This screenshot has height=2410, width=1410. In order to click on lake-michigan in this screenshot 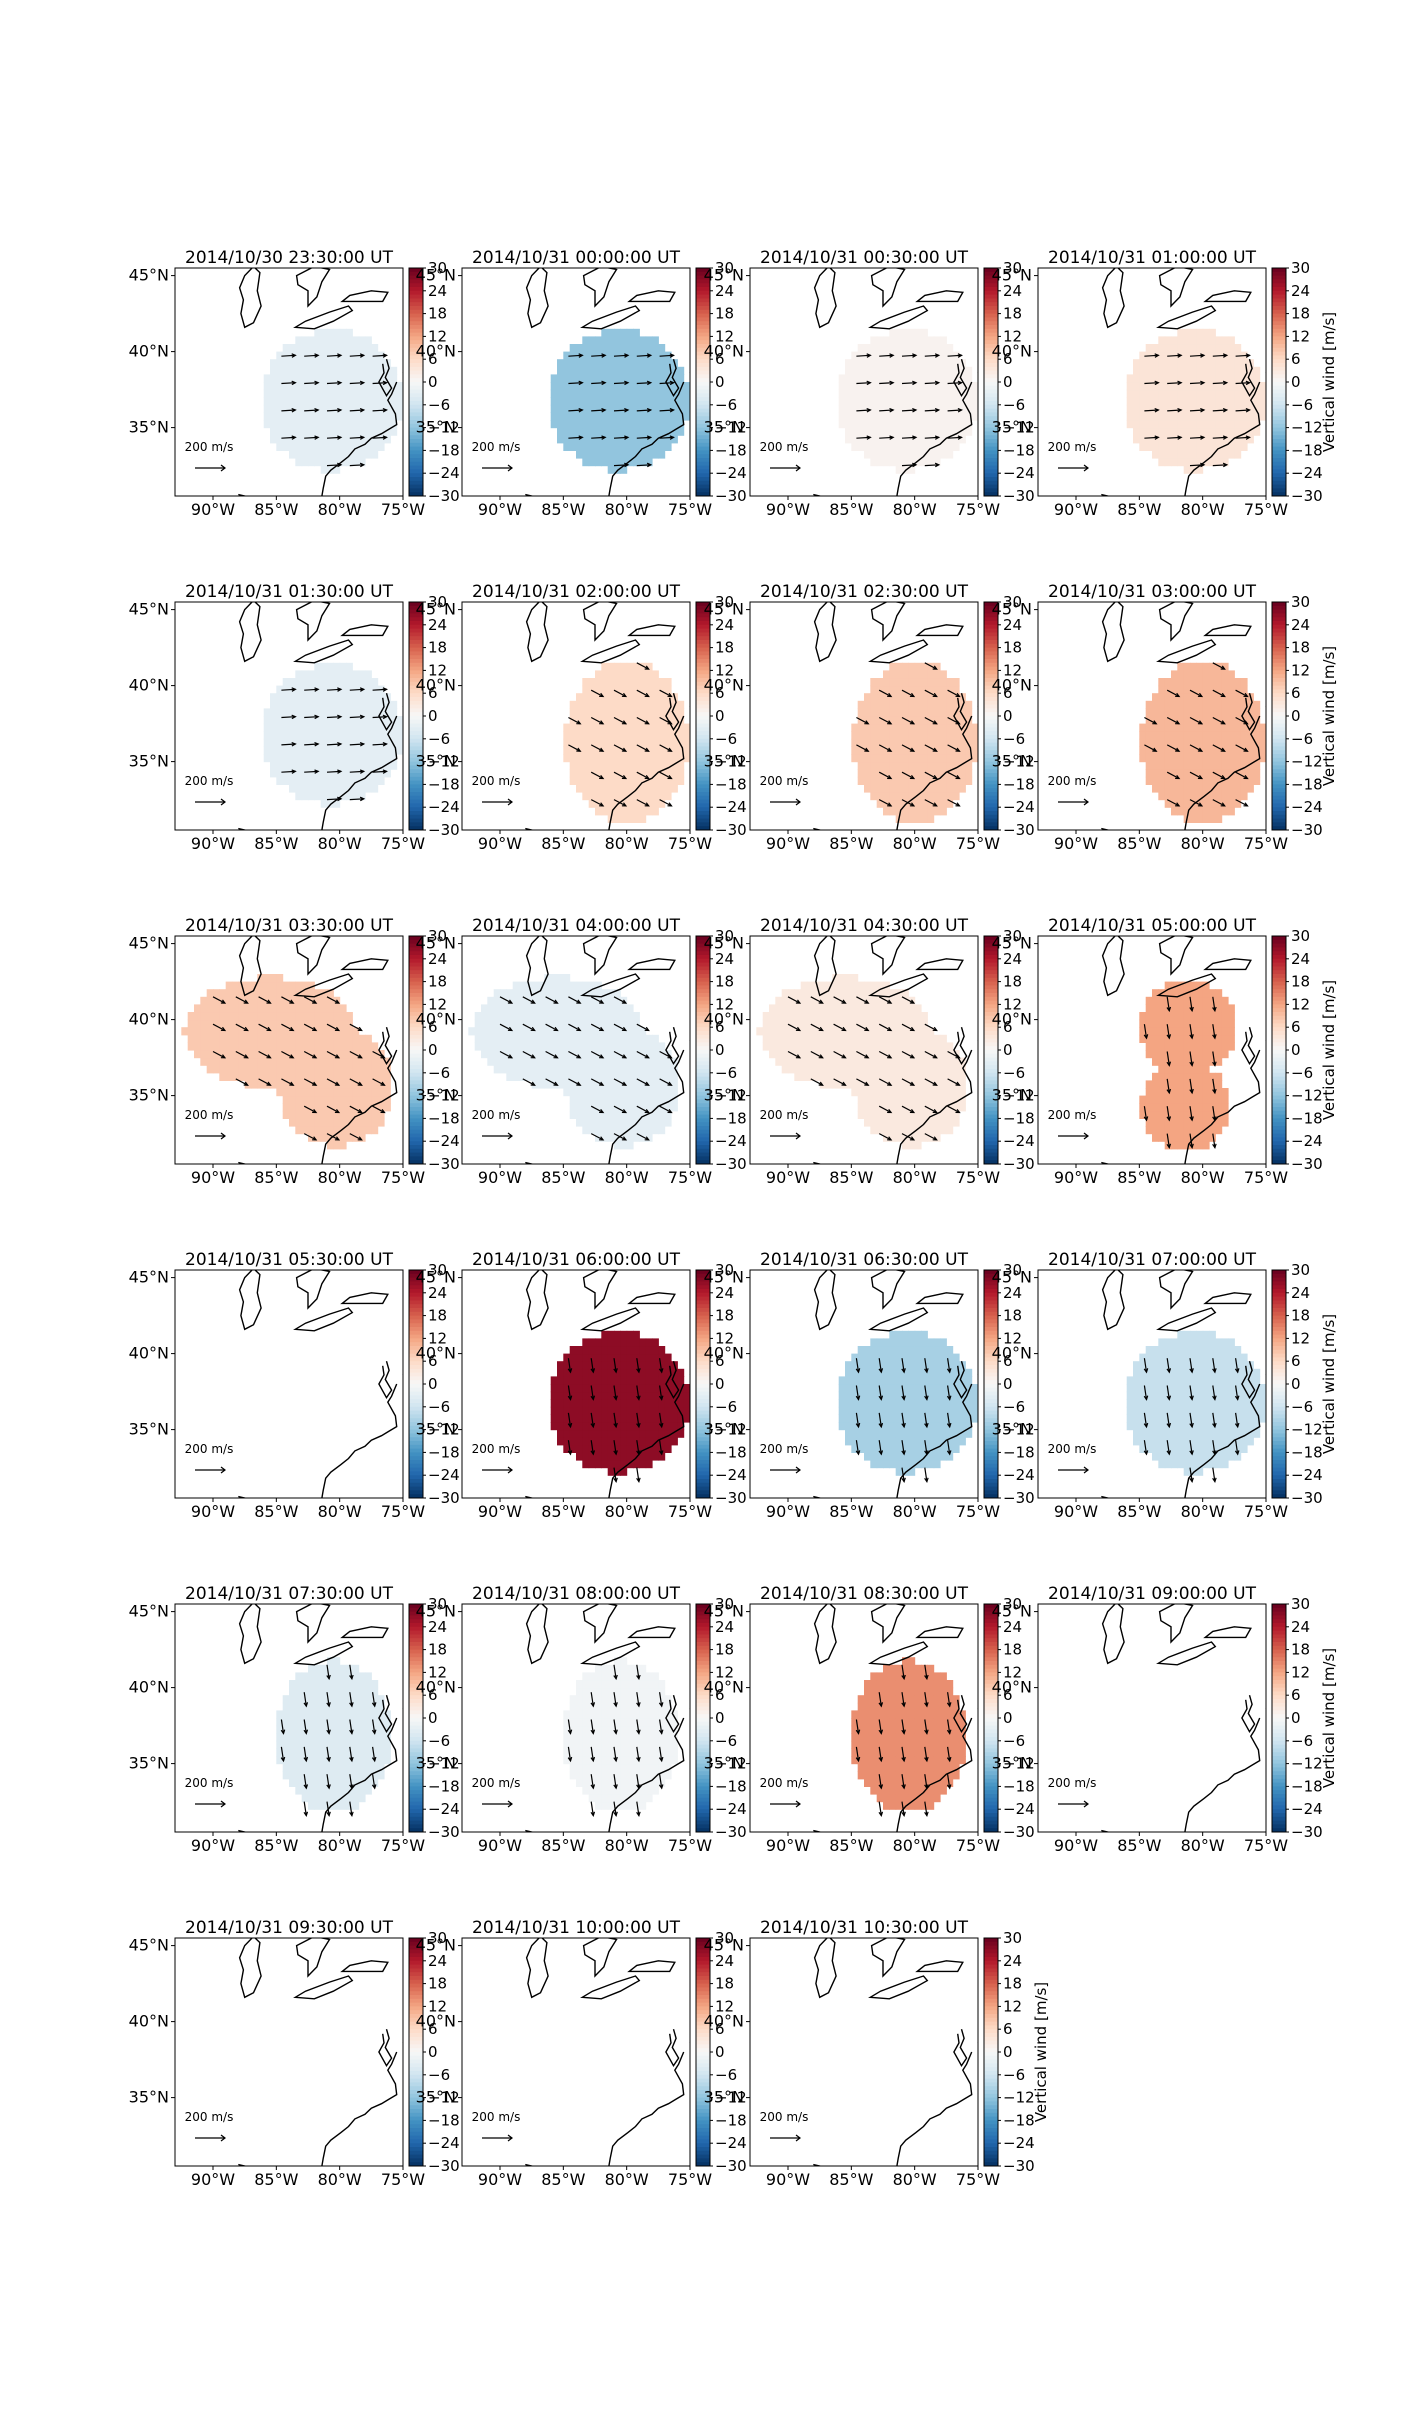, I will do `click(250, 632)`.